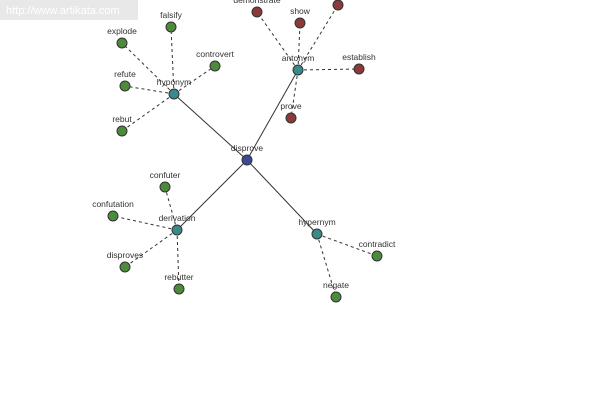  What do you see at coordinates (122, 31) in the screenshot?
I see `node-label: explode` at bounding box center [122, 31].